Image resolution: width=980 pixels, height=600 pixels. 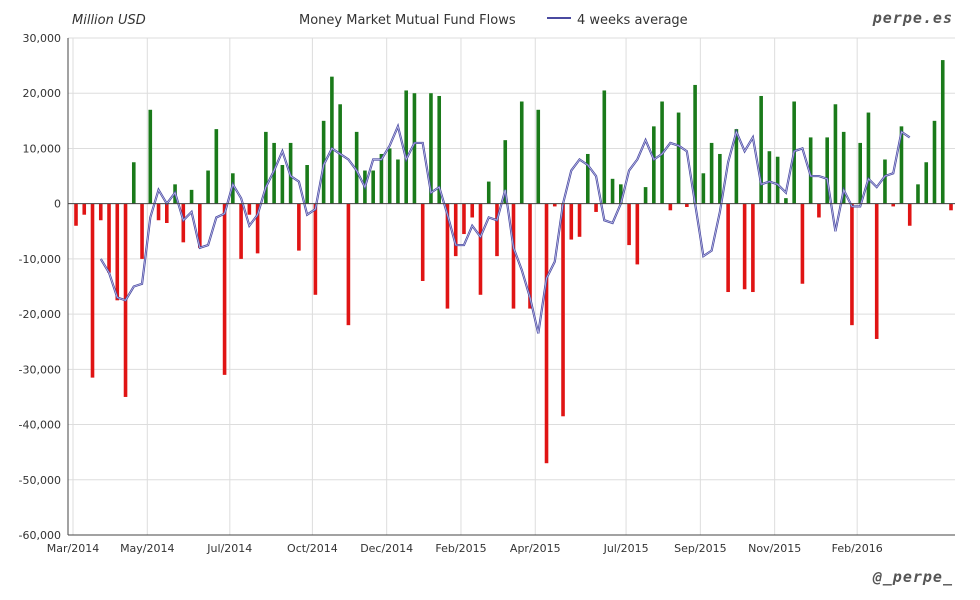 What do you see at coordinates (386, 548) in the screenshot?
I see `x-tick-label: Dec/2014` at bounding box center [386, 548].